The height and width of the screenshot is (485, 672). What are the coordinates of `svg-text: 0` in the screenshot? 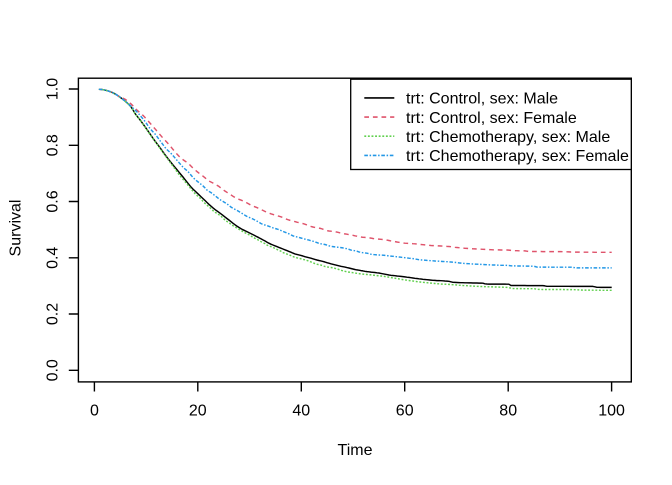 It's located at (94, 411).